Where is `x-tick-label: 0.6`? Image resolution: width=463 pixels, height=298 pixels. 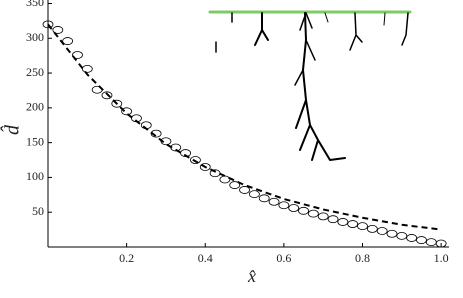 x-tick-label: 0.6 is located at coordinates (283, 258).